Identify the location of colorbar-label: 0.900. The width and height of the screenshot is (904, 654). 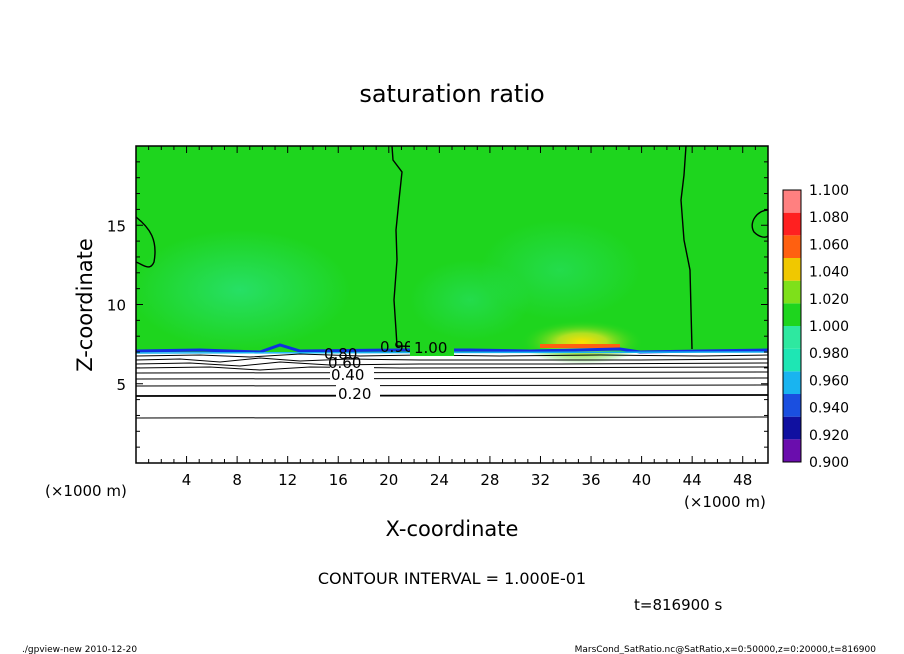
(829, 463).